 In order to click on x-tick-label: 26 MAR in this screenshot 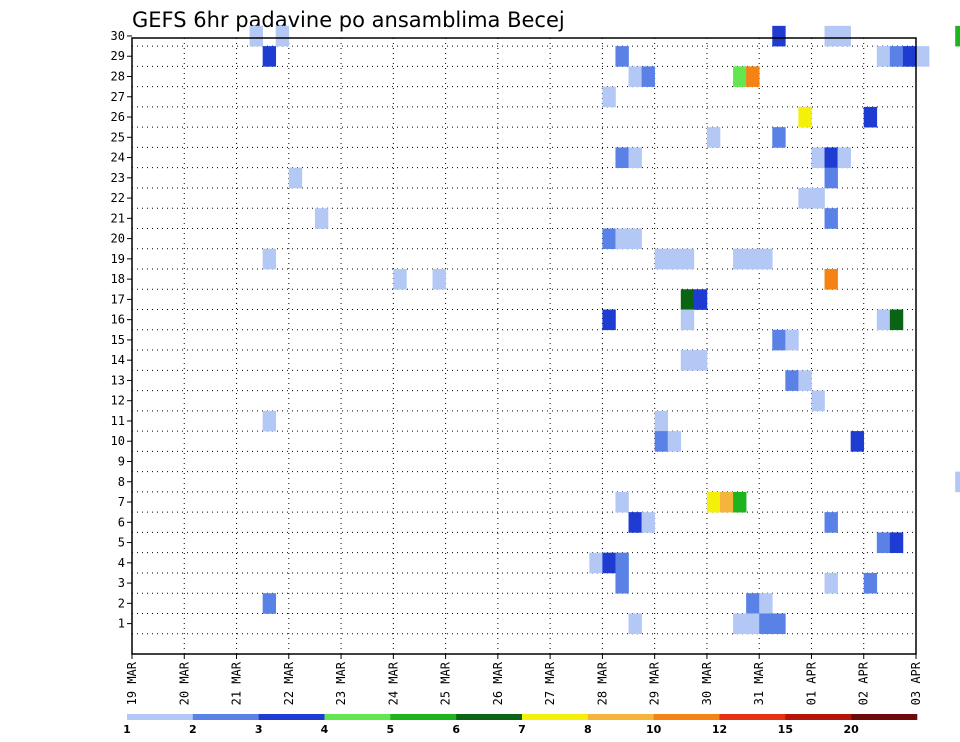, I will do `click(498, 683)`.